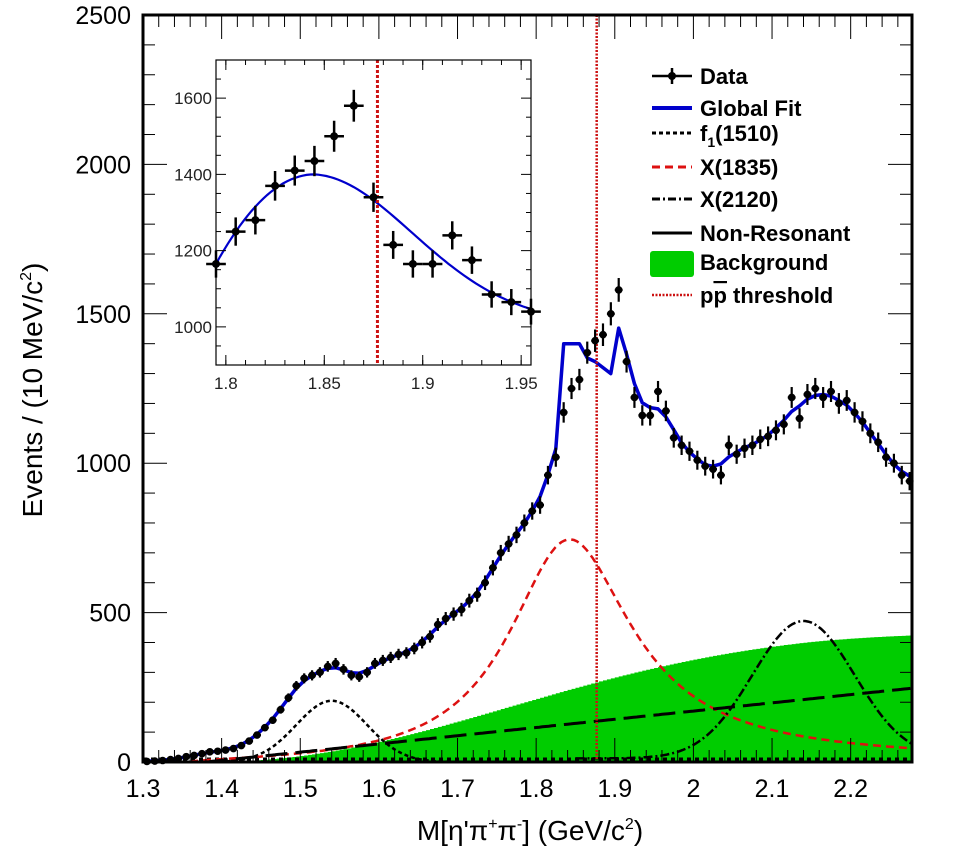  I want to click on x-tick-label: 1.6, so click(379, 789).